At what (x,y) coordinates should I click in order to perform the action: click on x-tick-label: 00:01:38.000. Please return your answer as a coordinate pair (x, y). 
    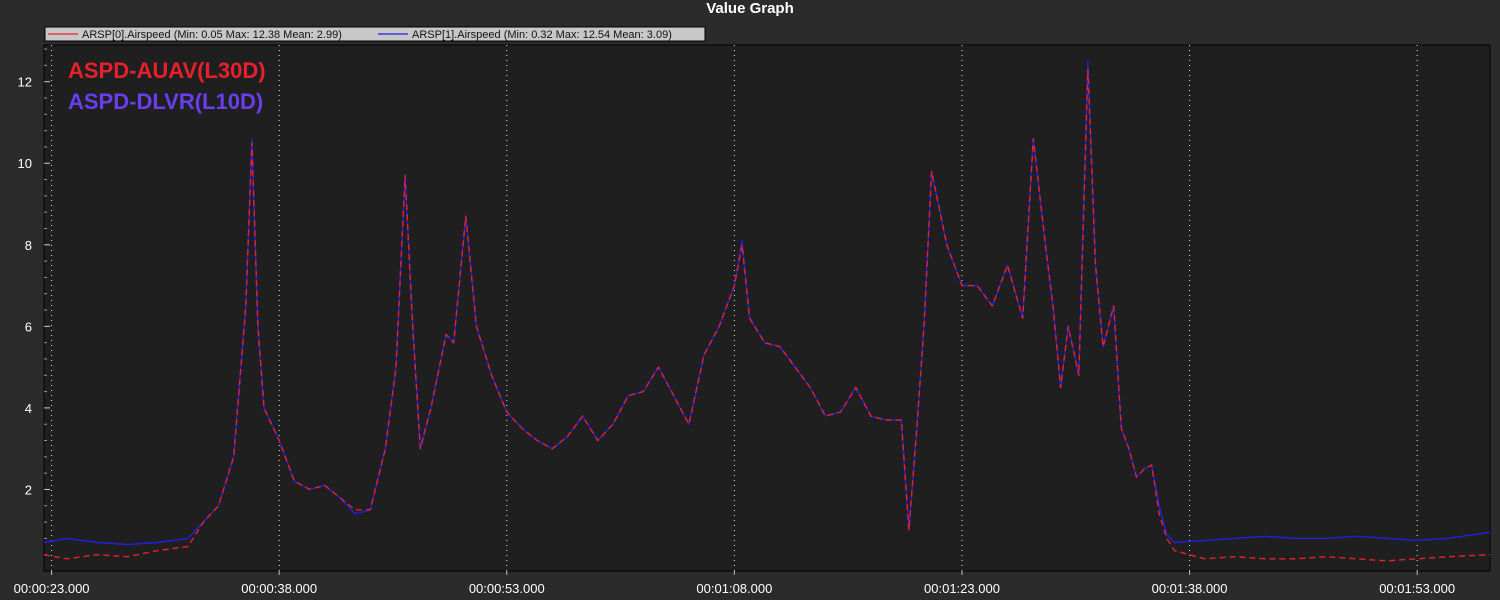
    Looking at the image, I should click on (1190, 588).